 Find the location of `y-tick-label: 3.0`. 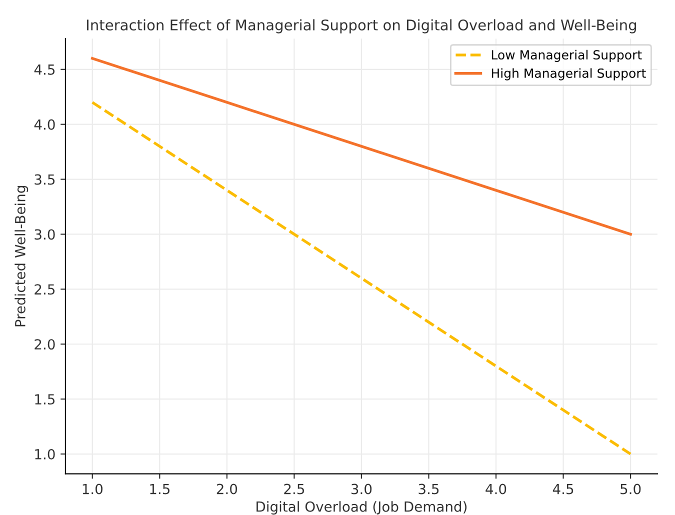

y-tick-label: 3.0 is located at coordinates (44, 234).